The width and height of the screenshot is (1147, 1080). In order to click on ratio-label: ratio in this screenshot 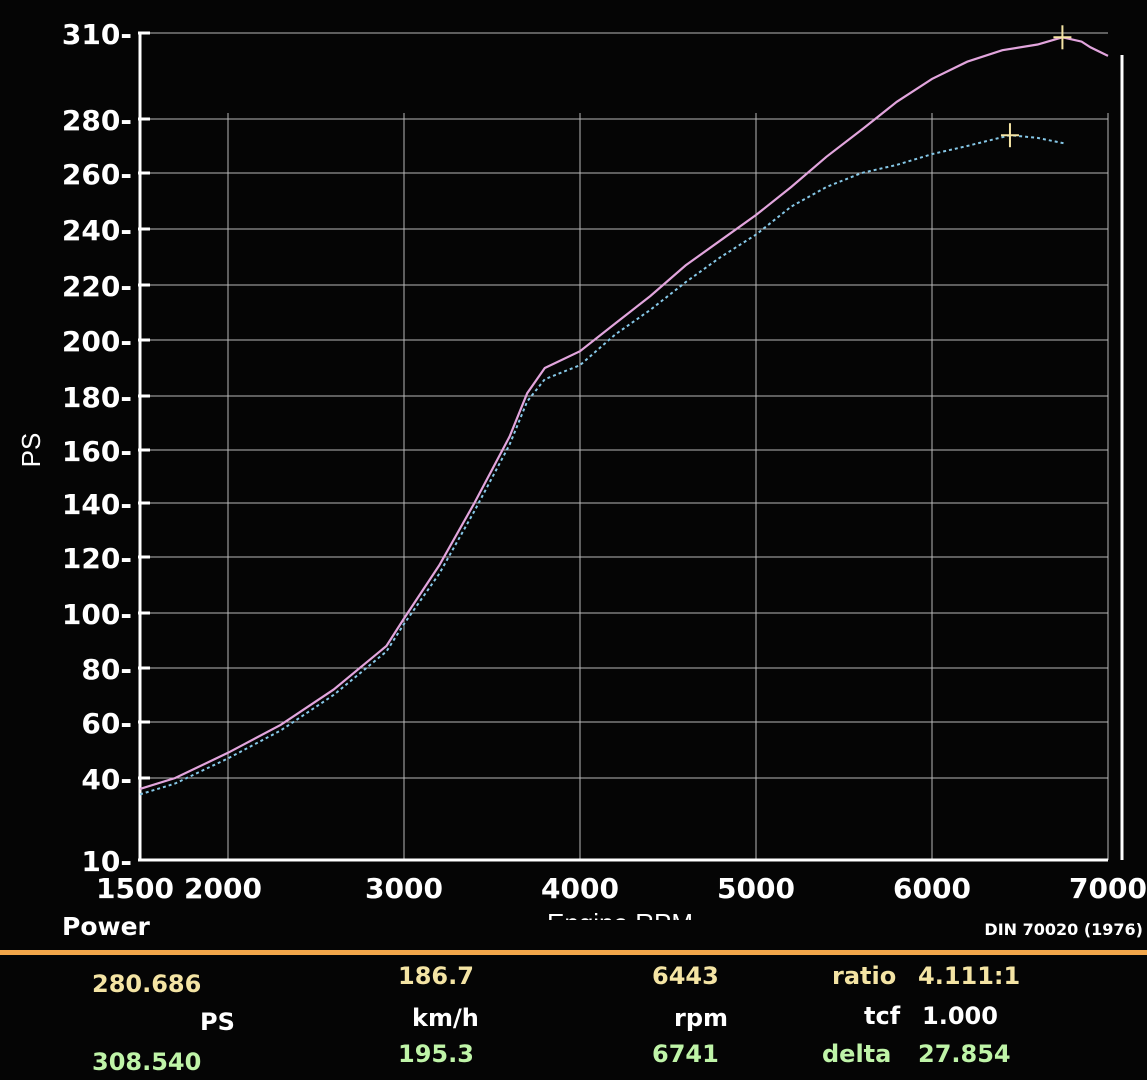, I will do `click(864, 976)`.